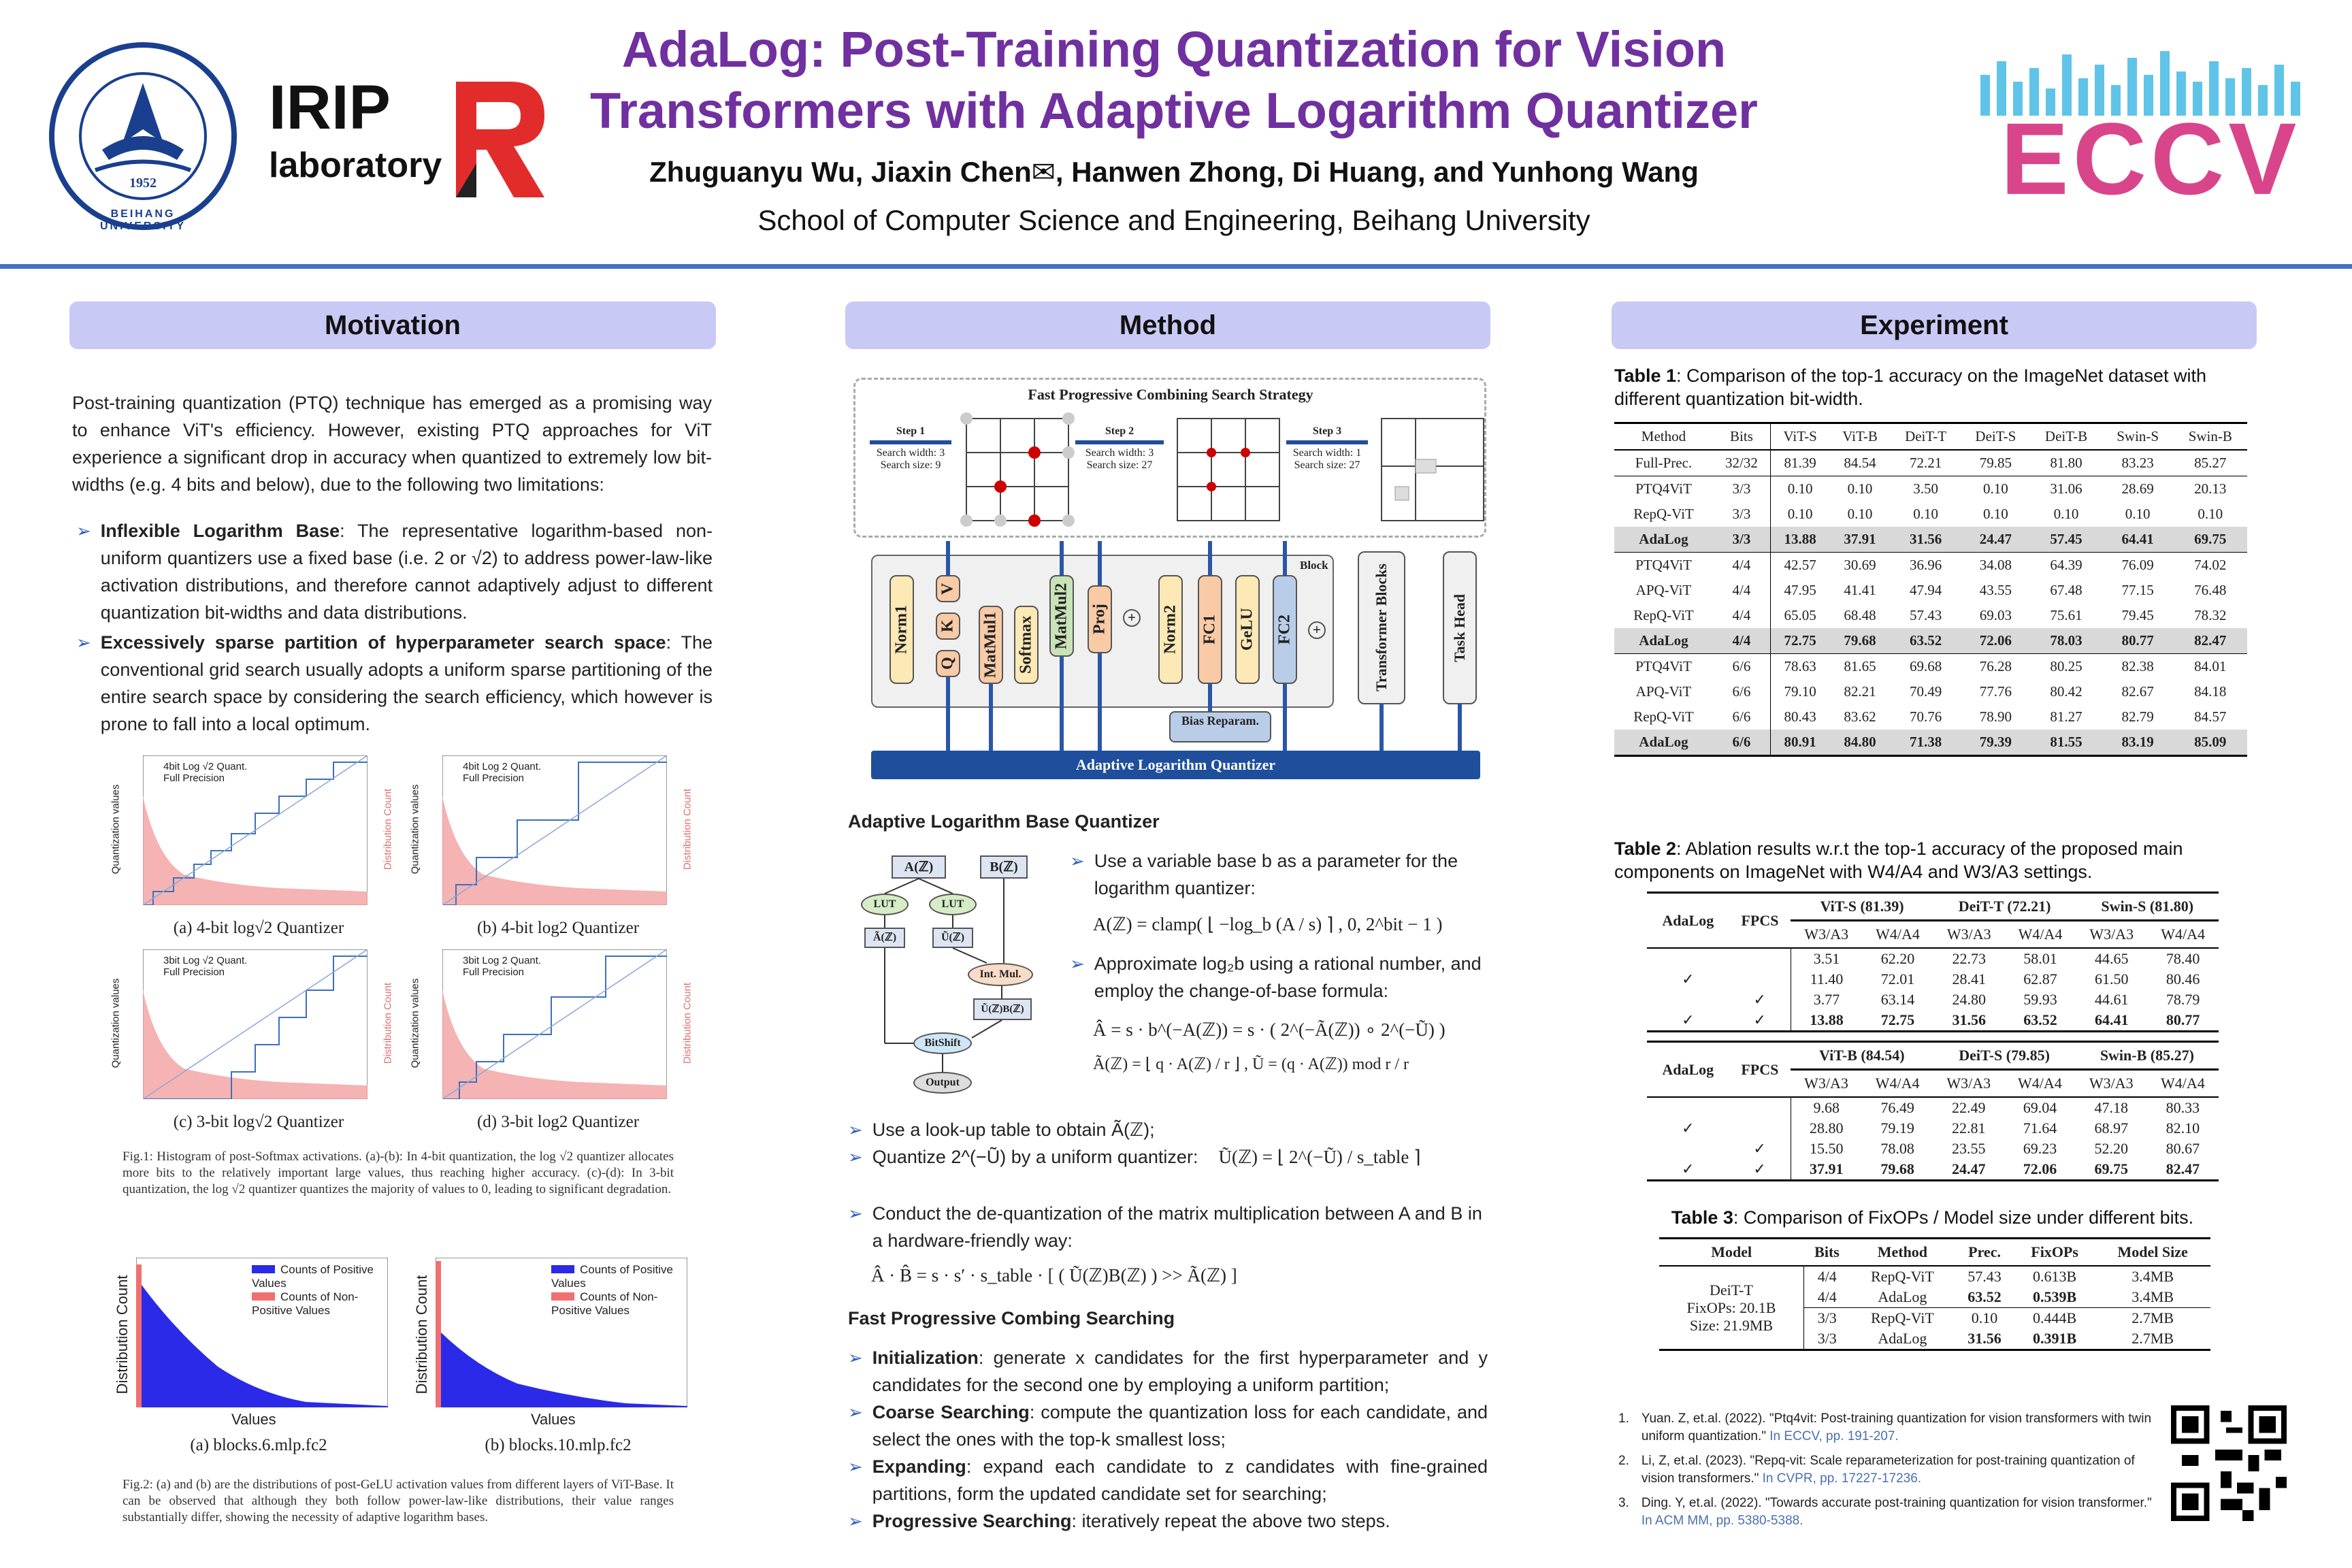 This screenshot has width=2352, height=1568. Describe the element at coordinates (116, 829) in the screenshot. I see `fig1-ylabel-a: Quantization values` at that location.